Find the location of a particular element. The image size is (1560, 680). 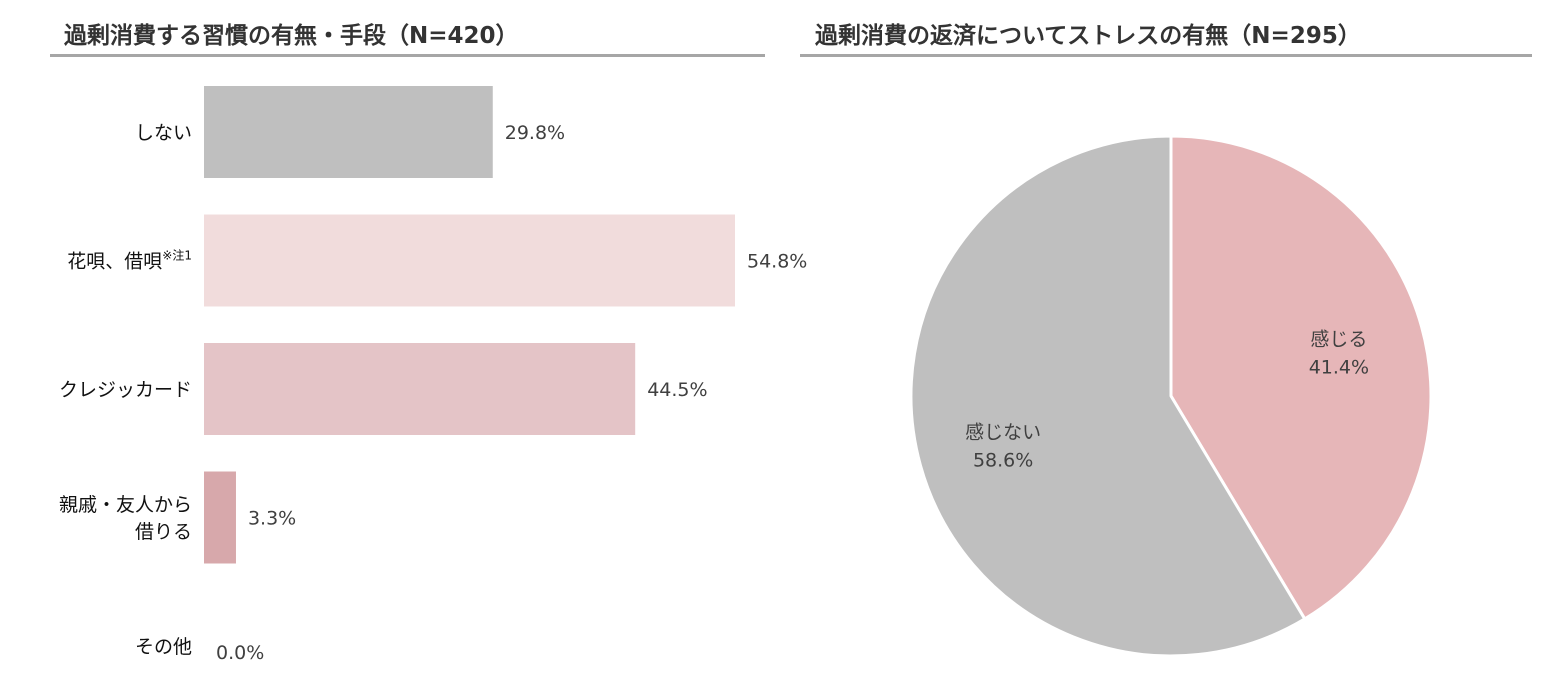

value-label-2: 44.5% is located at coordinates (677, 390).